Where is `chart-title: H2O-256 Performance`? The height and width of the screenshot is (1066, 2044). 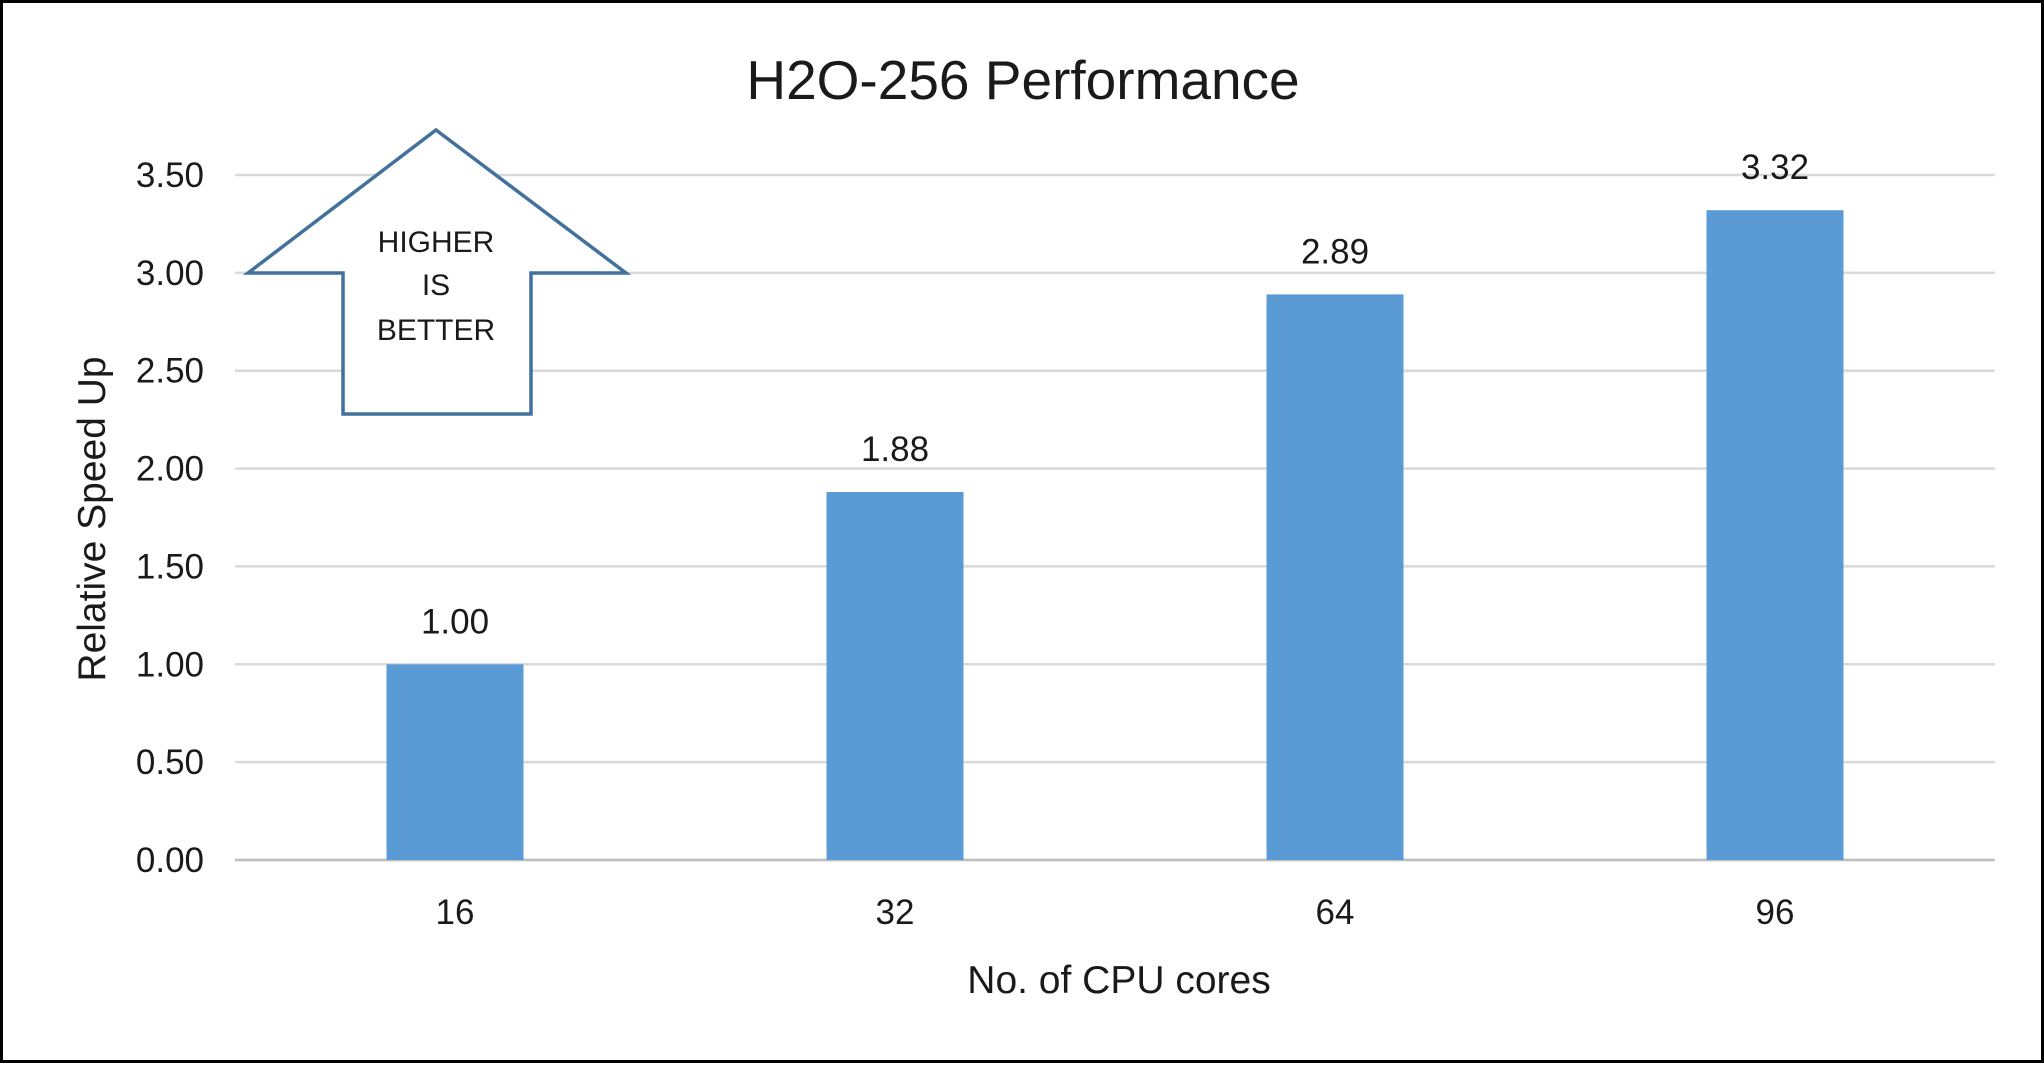
chart-title: H2O-256 Performance is located at coordinates (1022, 80).